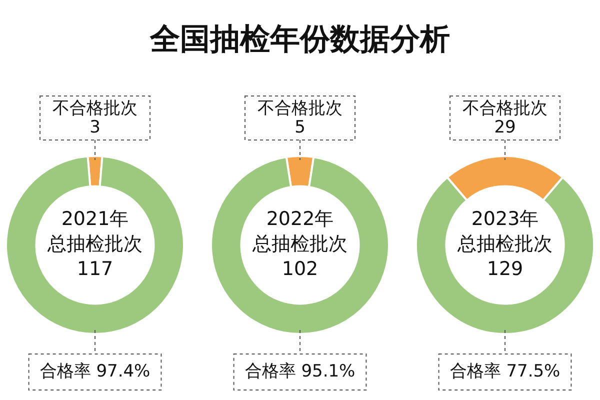 The height and width of the screenshot is (400, 600). Describe the element at coordinates (95, 127) in the screenshot. I see `text: 3` at that location.